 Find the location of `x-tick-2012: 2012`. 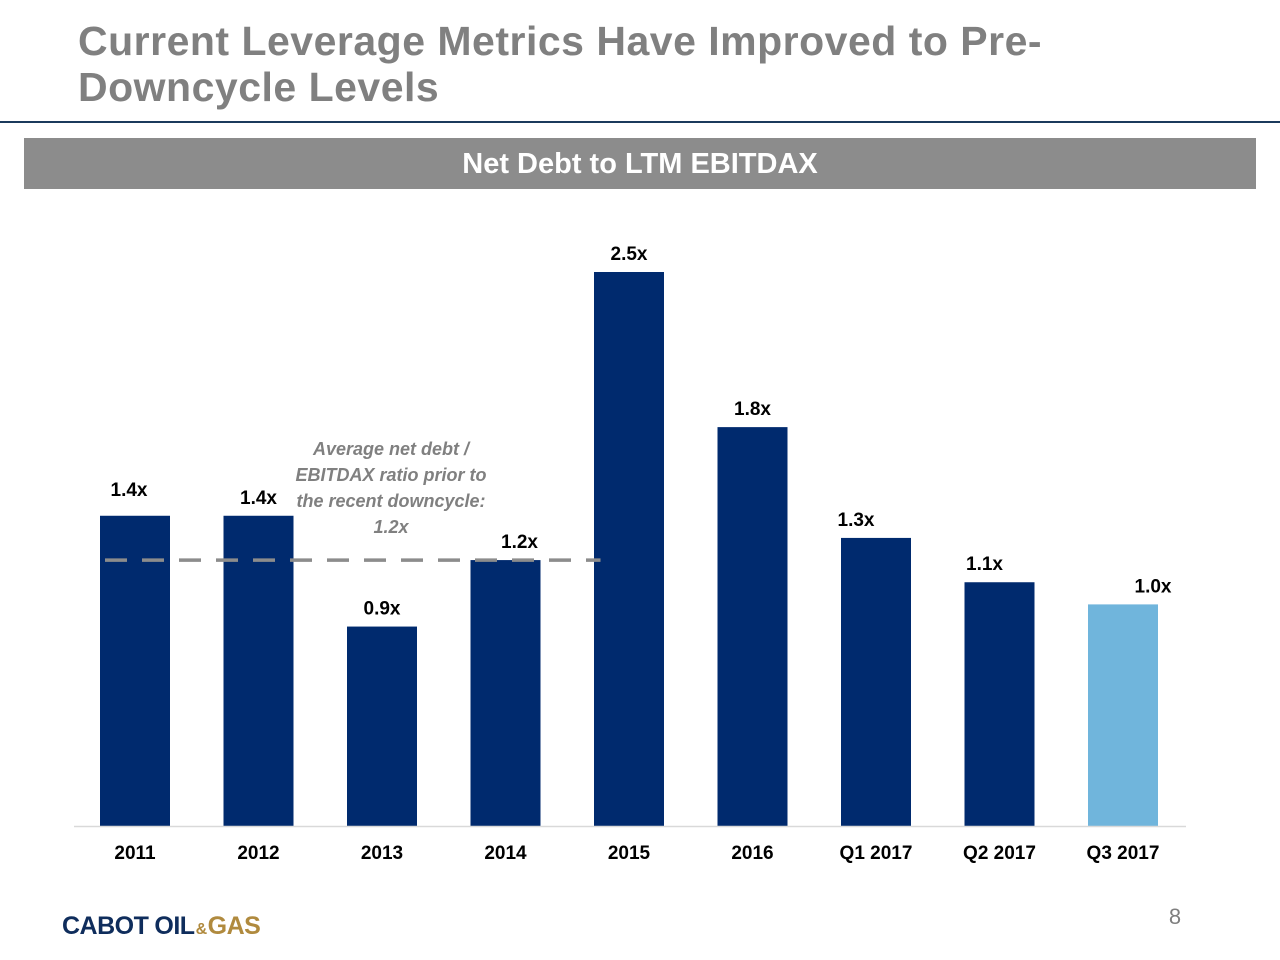

x-tick-2012: 2012 is located at coordinates (258, 853).